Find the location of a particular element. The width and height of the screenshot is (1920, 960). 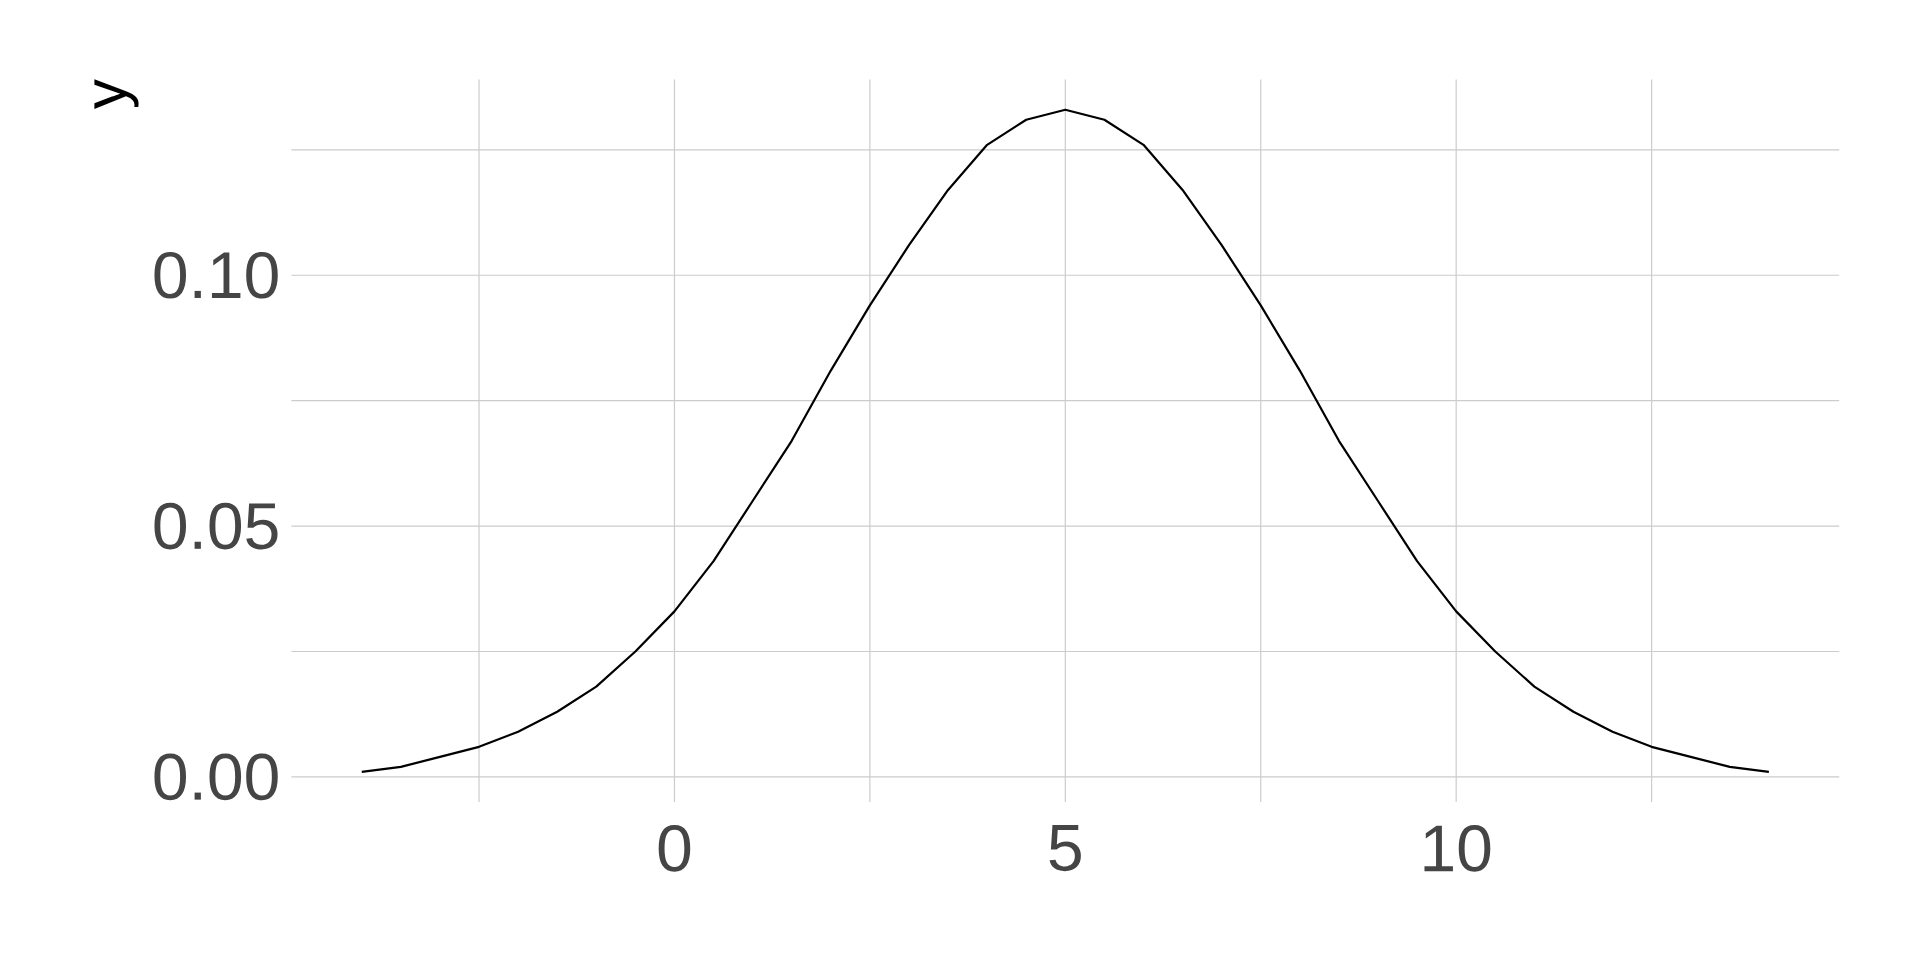

y-tick-label: 0.05 is located at coordinates (216, 526).